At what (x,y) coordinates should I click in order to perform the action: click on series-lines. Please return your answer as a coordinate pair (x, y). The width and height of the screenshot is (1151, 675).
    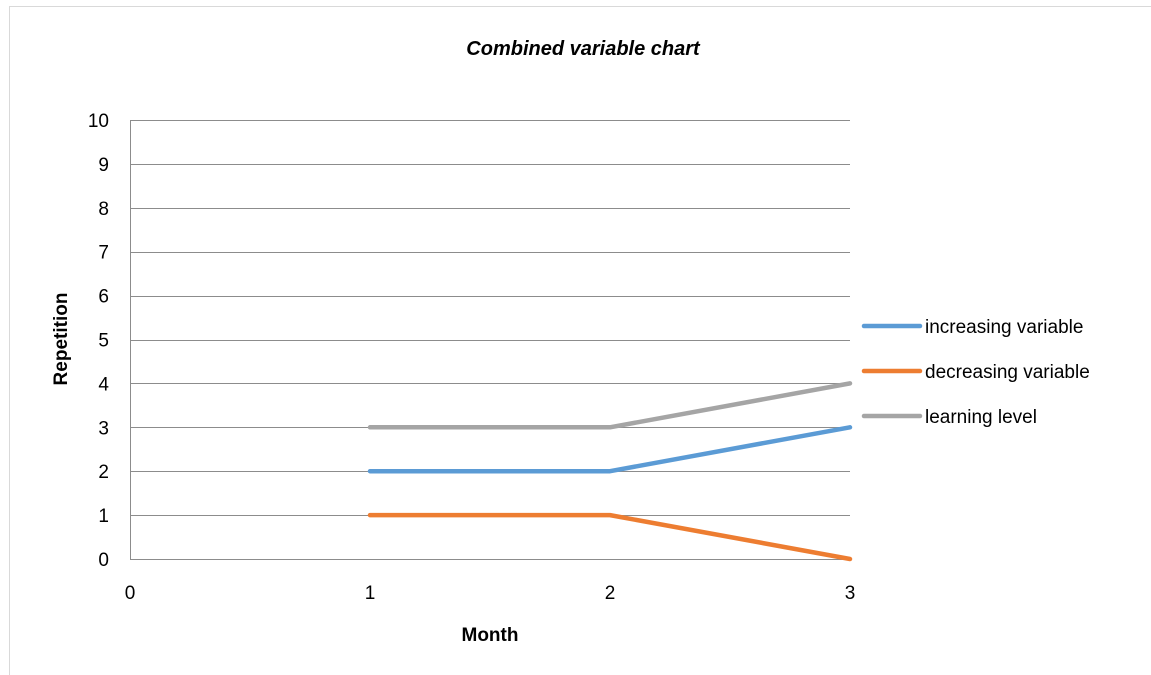
    Looking at the image, I should click on (610, 471).